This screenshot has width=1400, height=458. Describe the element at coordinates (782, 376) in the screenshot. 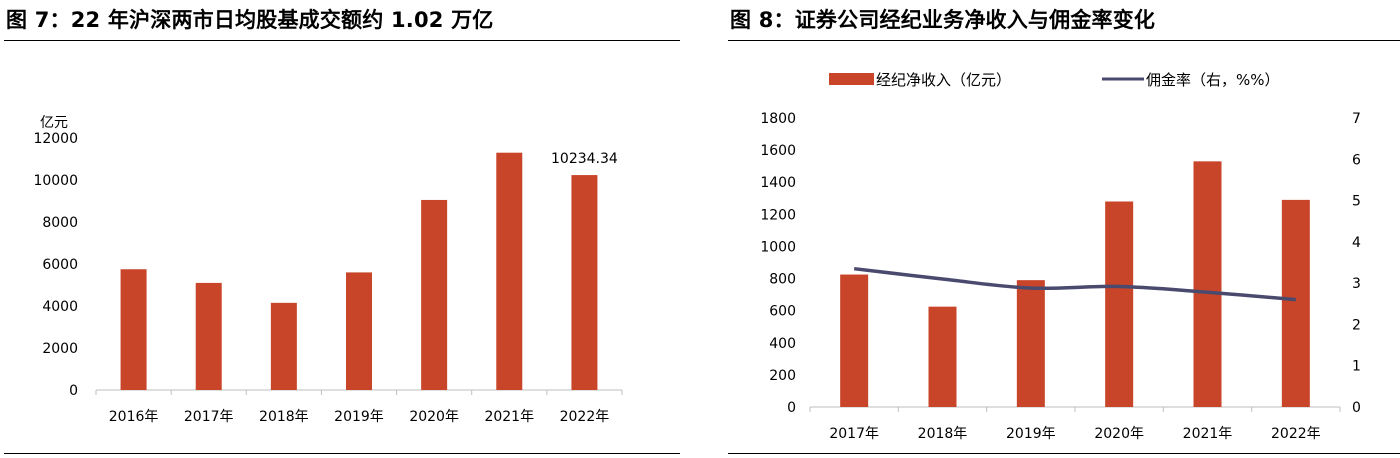

I see `y-left-tick-label: 200` at that location.